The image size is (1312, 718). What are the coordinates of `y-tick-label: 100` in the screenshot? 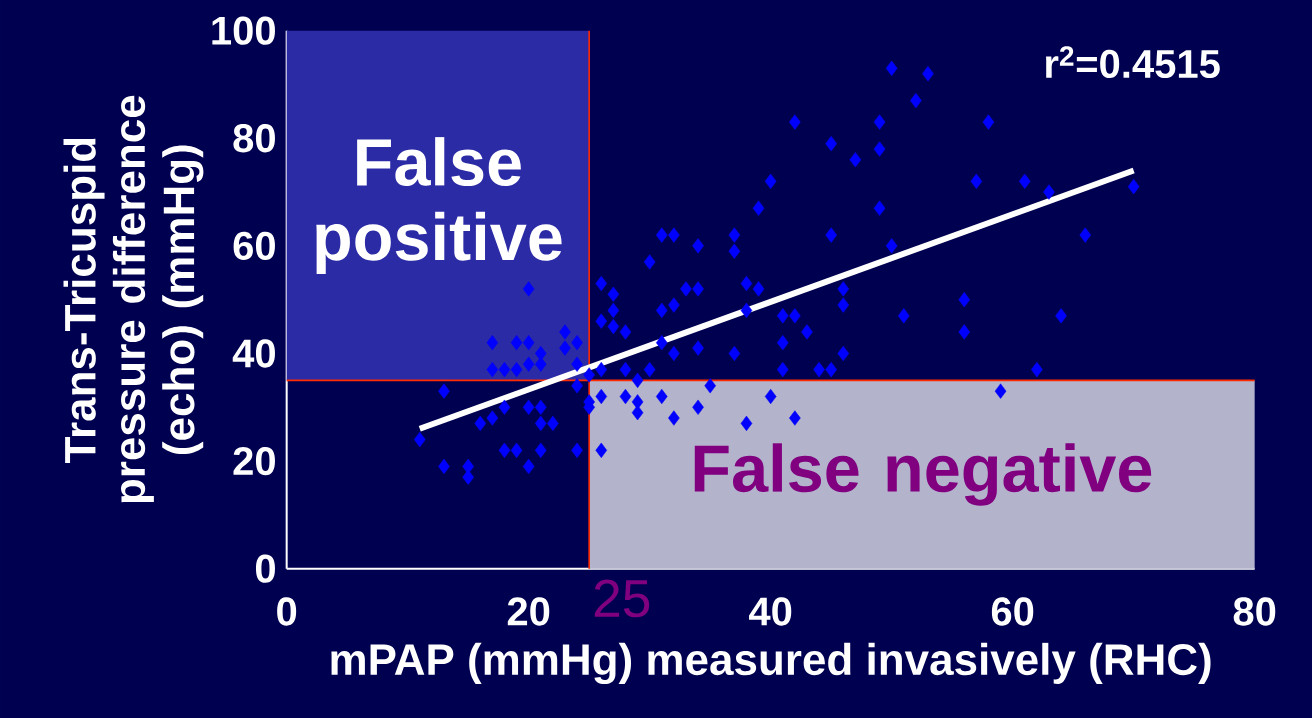 It's located at (243, 30).